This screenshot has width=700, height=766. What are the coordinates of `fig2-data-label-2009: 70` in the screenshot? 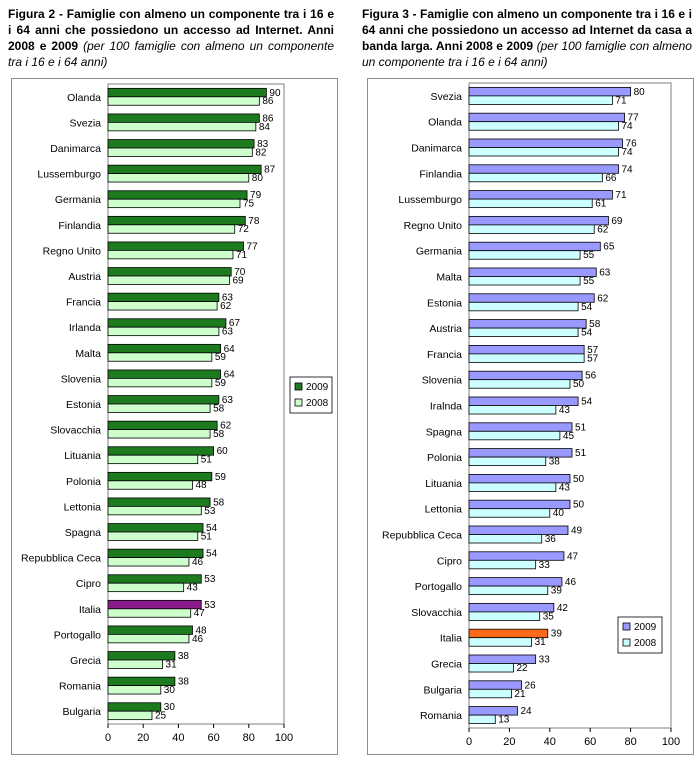 It's located at (240, 272).